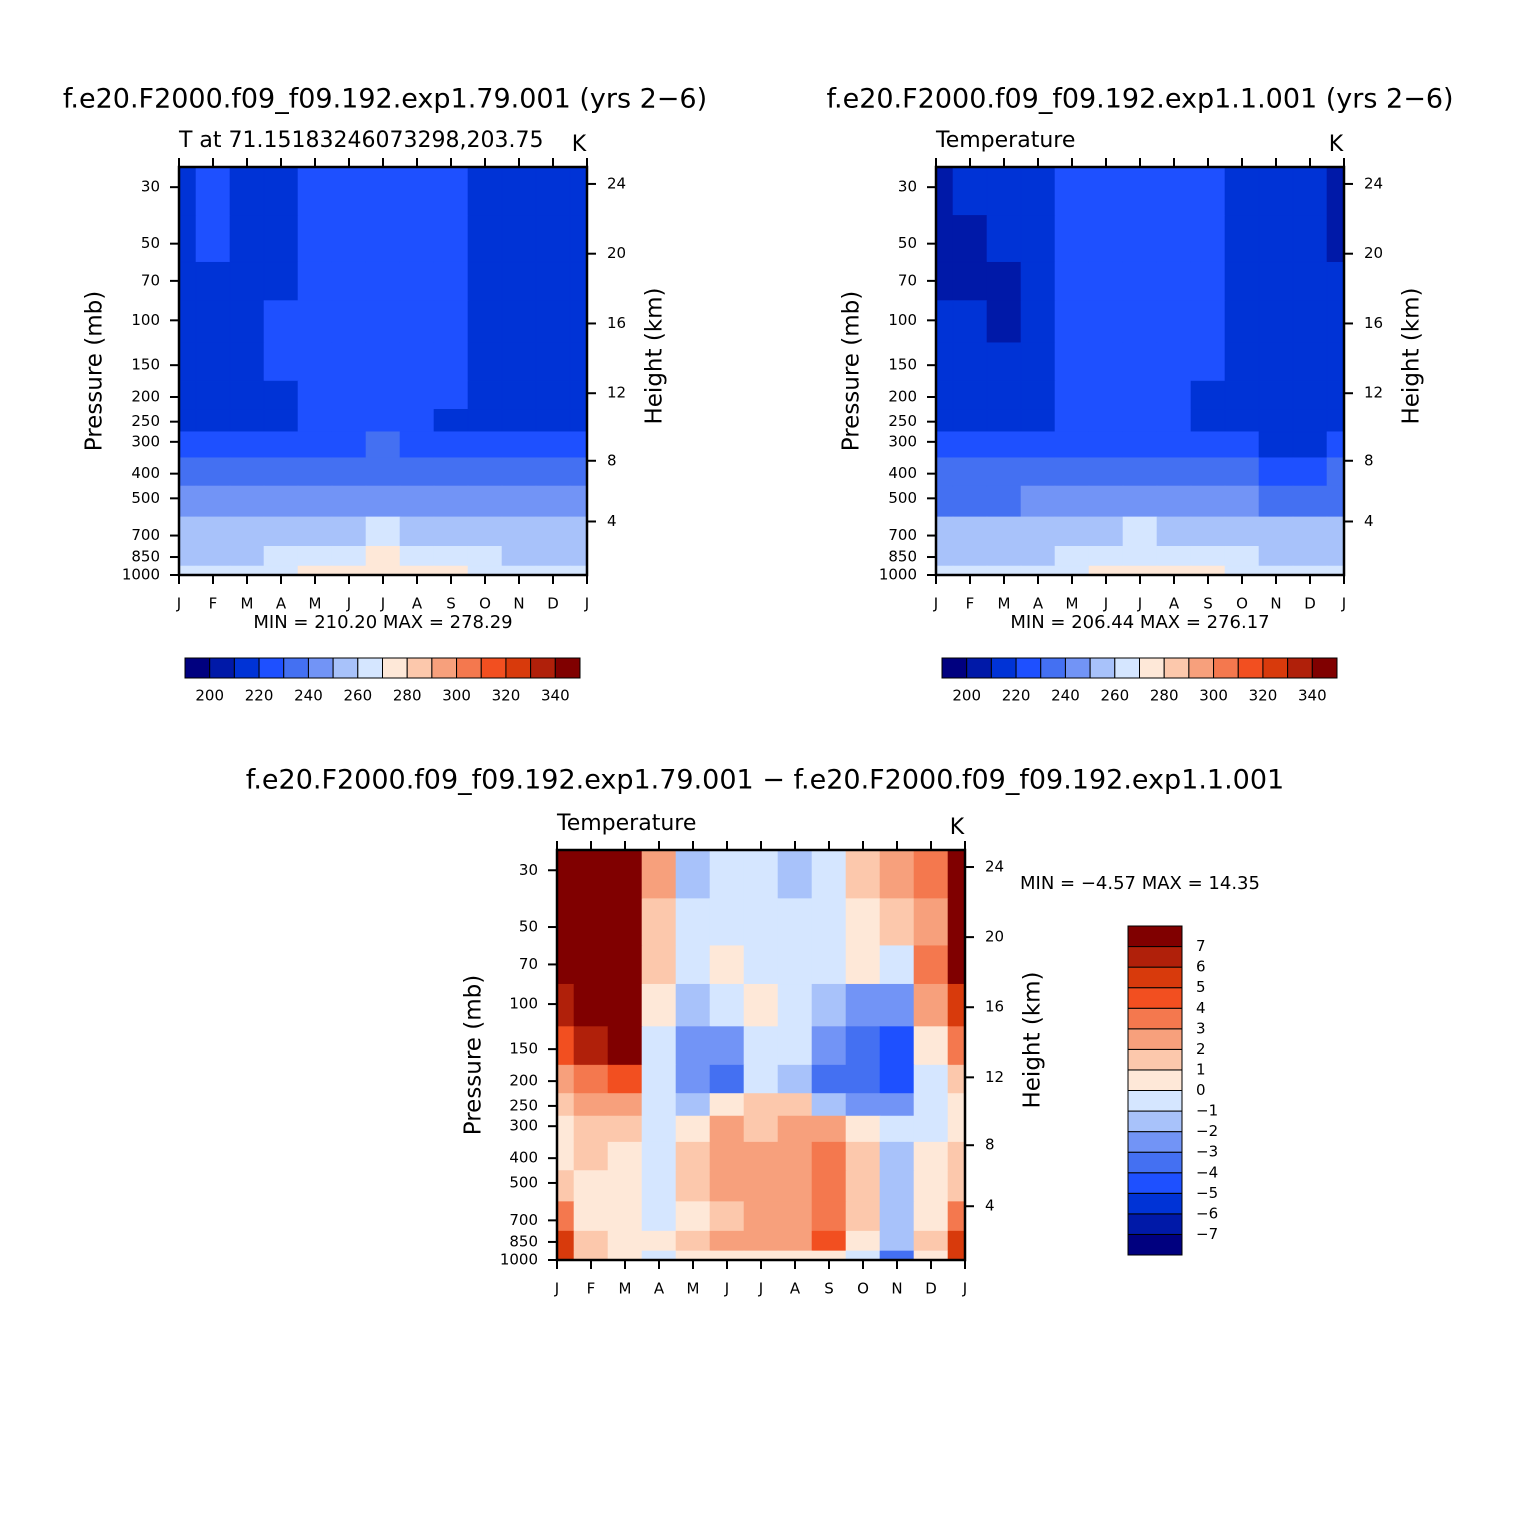 The image size is (1524, 1527). What do you see at coordinates (523, 1126) in the screenshot?
I see `y-tick-label: 300` at bounding box center [523, 1126].